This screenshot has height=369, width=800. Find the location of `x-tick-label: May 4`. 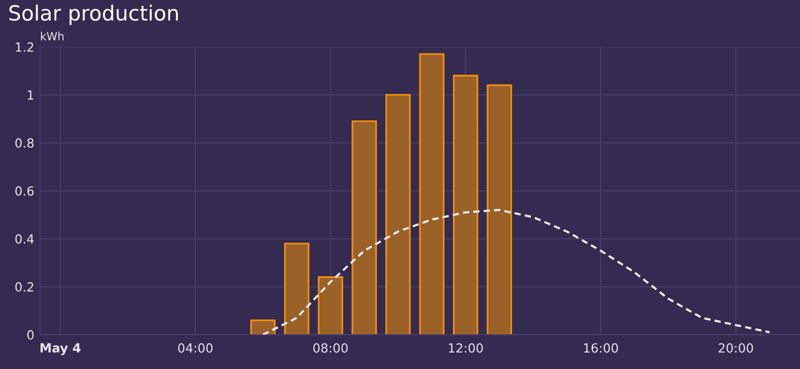

x-tick-label: May 4 is located at coordinates (60, 349).